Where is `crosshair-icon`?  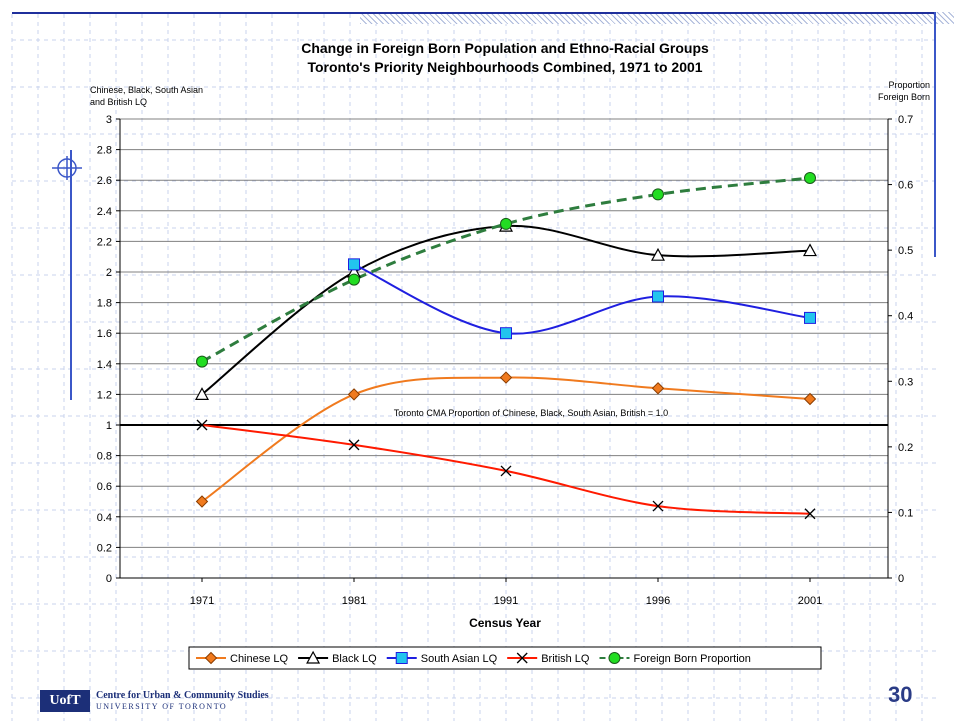
crosshair-icon is located at coordinates (67, 168).